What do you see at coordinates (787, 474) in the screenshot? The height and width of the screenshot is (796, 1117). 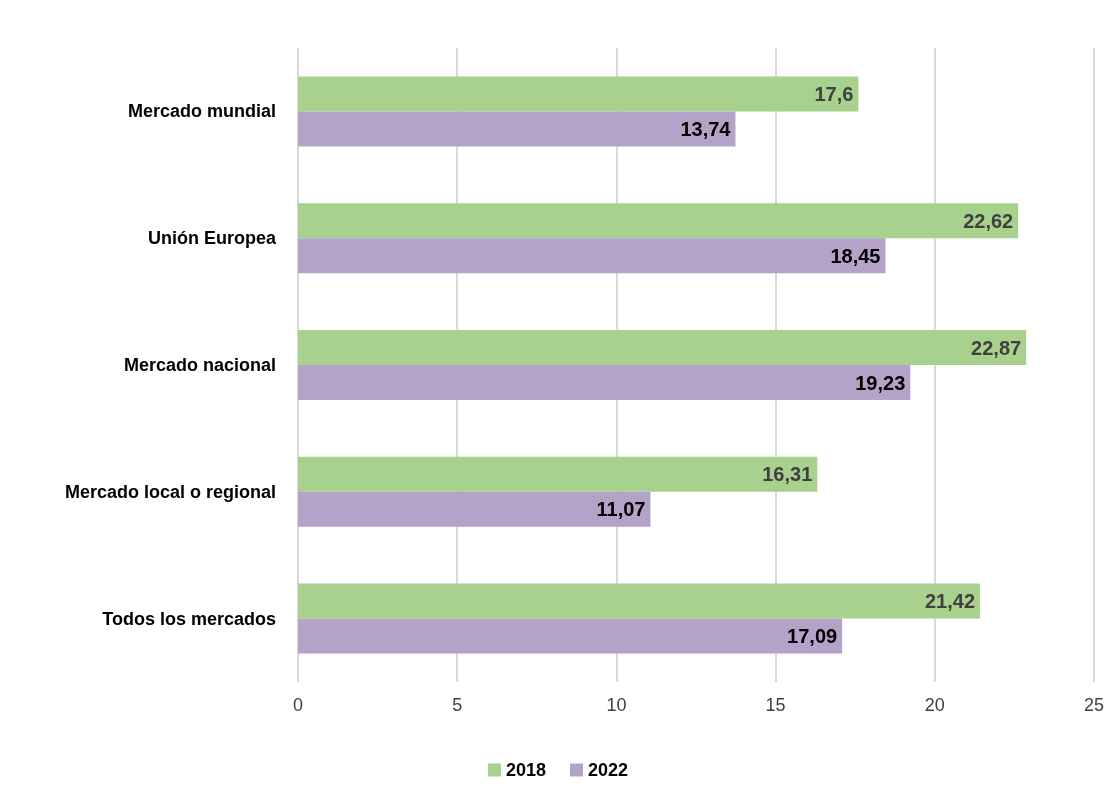 I see `data-label: 16,31` at bounding box center [787, 474].